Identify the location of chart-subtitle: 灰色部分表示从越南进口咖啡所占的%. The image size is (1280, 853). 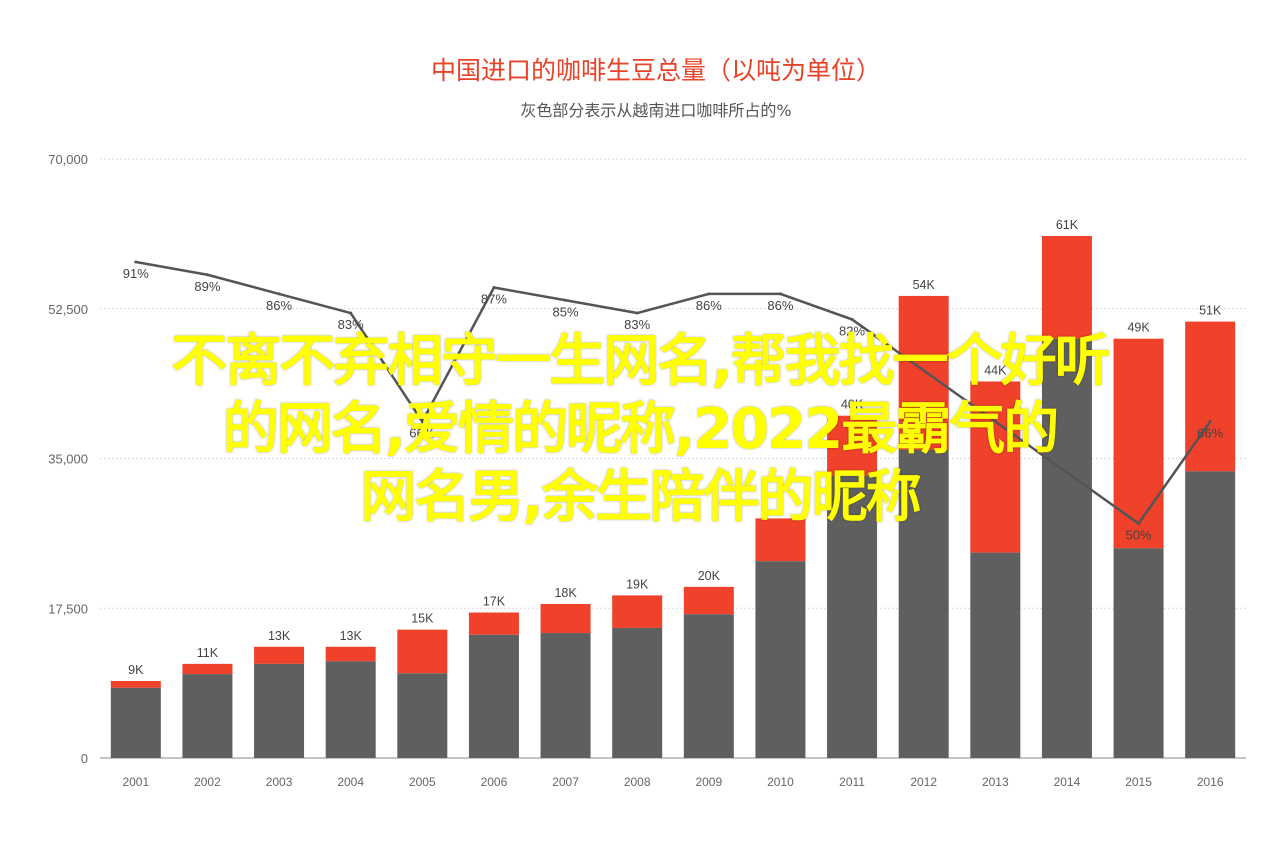
(655, 110).